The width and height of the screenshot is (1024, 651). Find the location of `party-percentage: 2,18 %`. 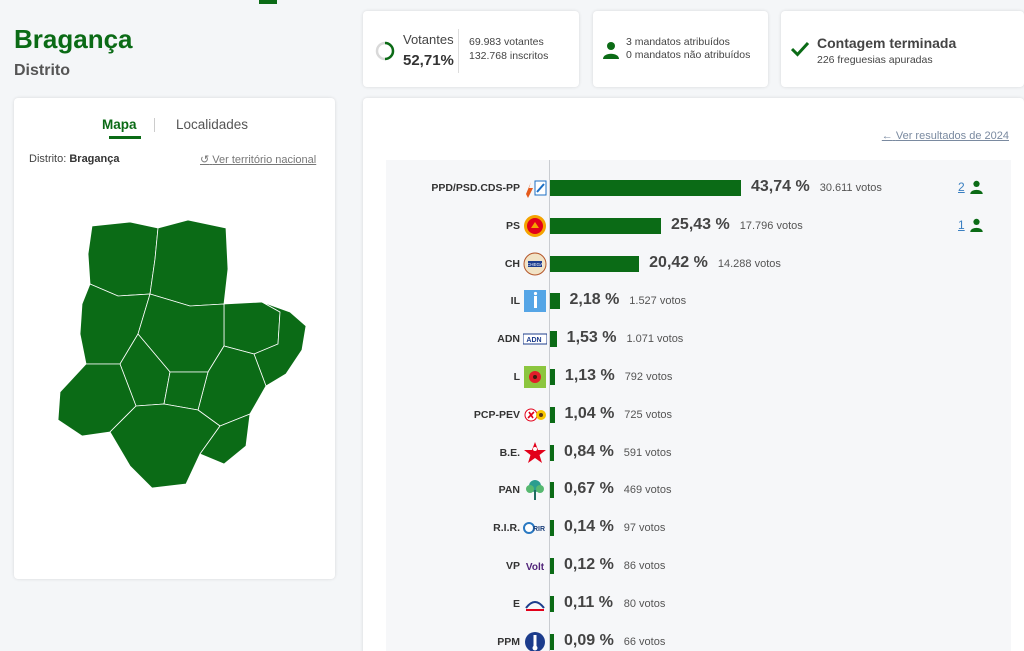

party-percentage: 2,18 % is located at coordinates (594, 300).